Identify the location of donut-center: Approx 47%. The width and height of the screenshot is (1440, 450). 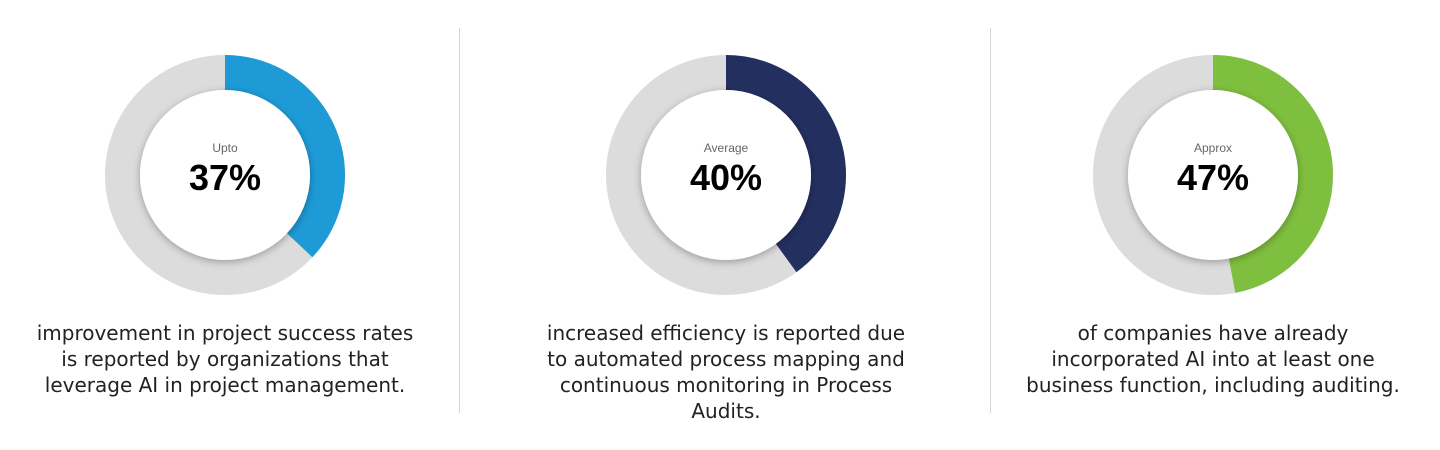
(1213, 175).